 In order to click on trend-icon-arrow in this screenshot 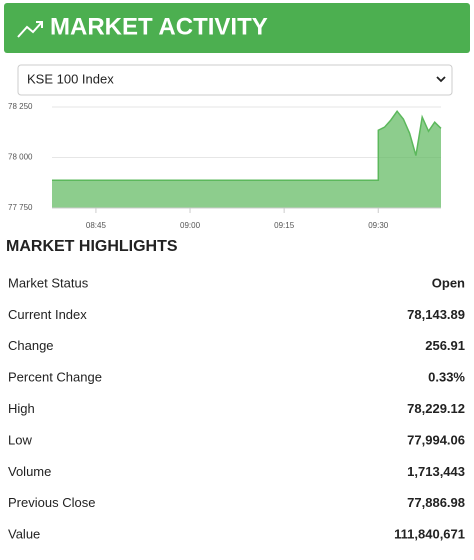, I will do `click(39, 24)`.